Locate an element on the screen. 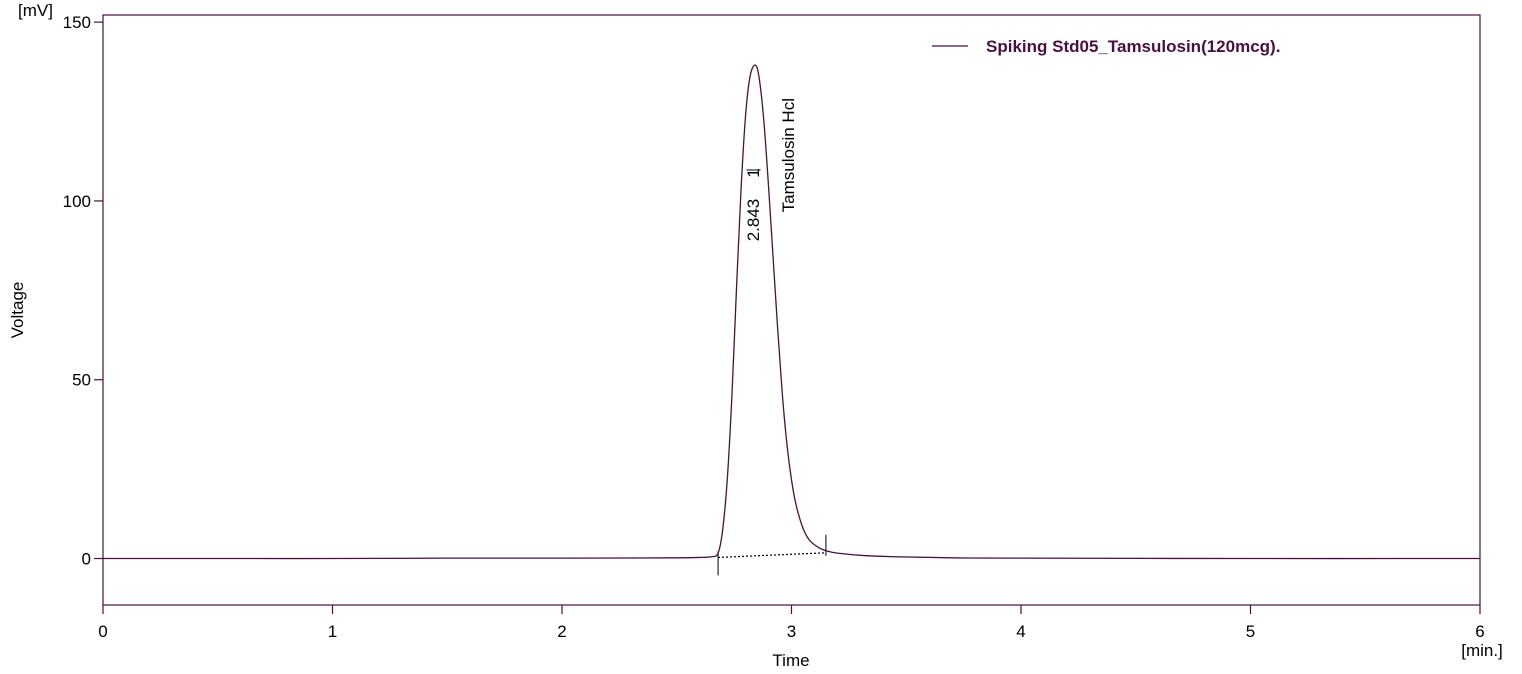 The width and height of the screenshot is (1522, 674). x-axis-ticks: 0 1 2 3 4 5 6 is located at coordinates (791, 623).